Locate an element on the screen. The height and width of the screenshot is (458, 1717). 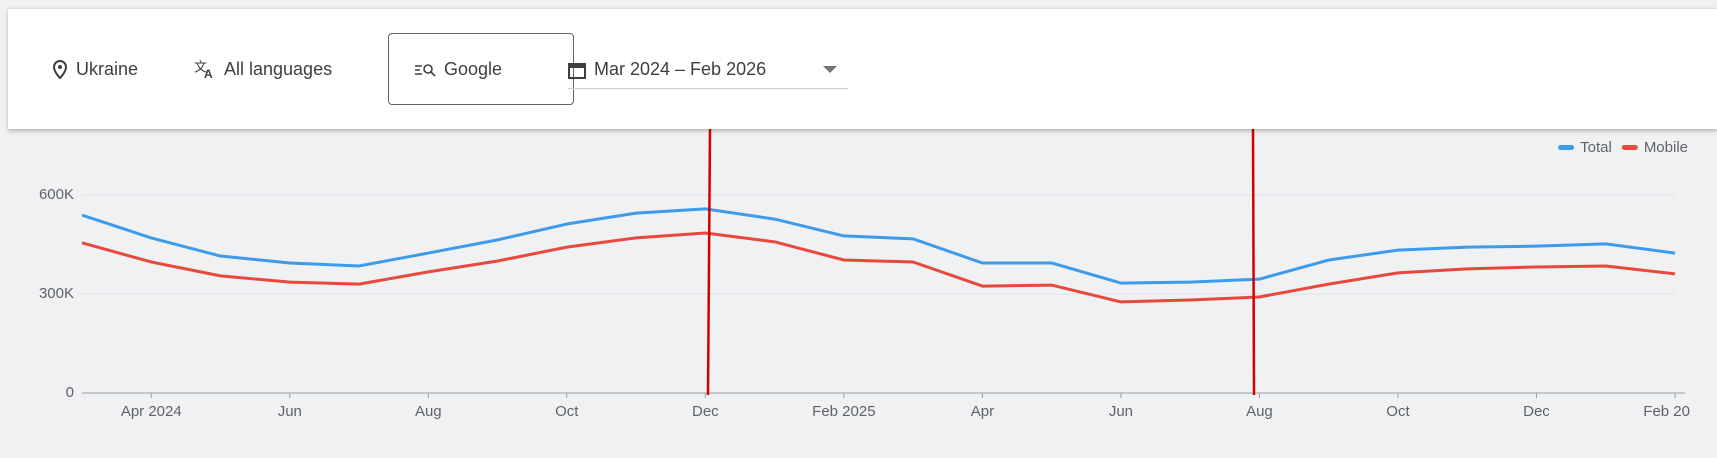
svg-text: 文 is located at coordinates (200, 67).